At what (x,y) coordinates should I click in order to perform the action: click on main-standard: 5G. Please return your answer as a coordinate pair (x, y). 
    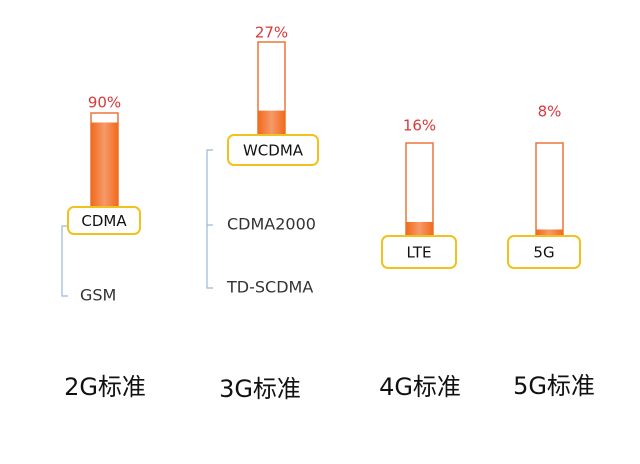
    Looking at the image, I should click on (543, 253).